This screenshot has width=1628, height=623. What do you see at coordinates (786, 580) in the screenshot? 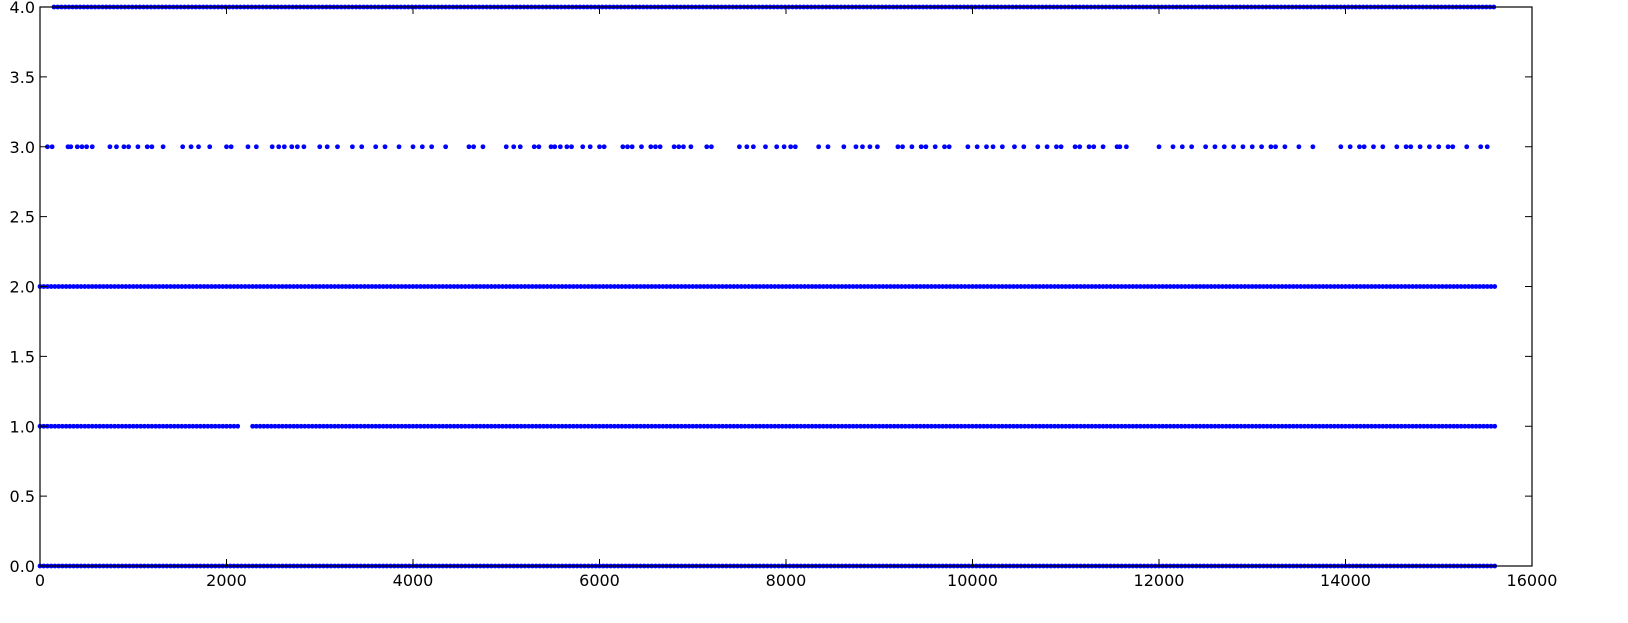
I see `x-tick-label: 8000` at bounding box center [786, 580].